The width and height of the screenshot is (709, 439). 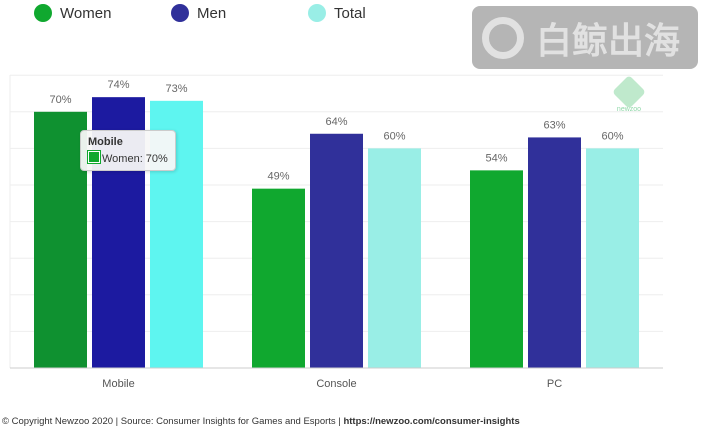 I want to click on data-label: 74%, so click(x=118, y=85).